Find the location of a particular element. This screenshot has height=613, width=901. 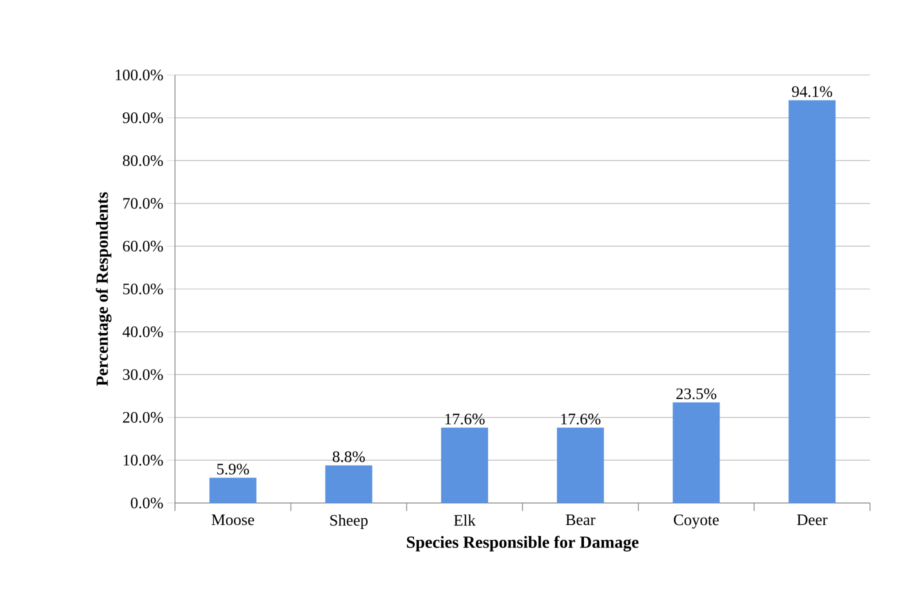

y-tick-label: 60.0% is located at coordinates (142, 246).